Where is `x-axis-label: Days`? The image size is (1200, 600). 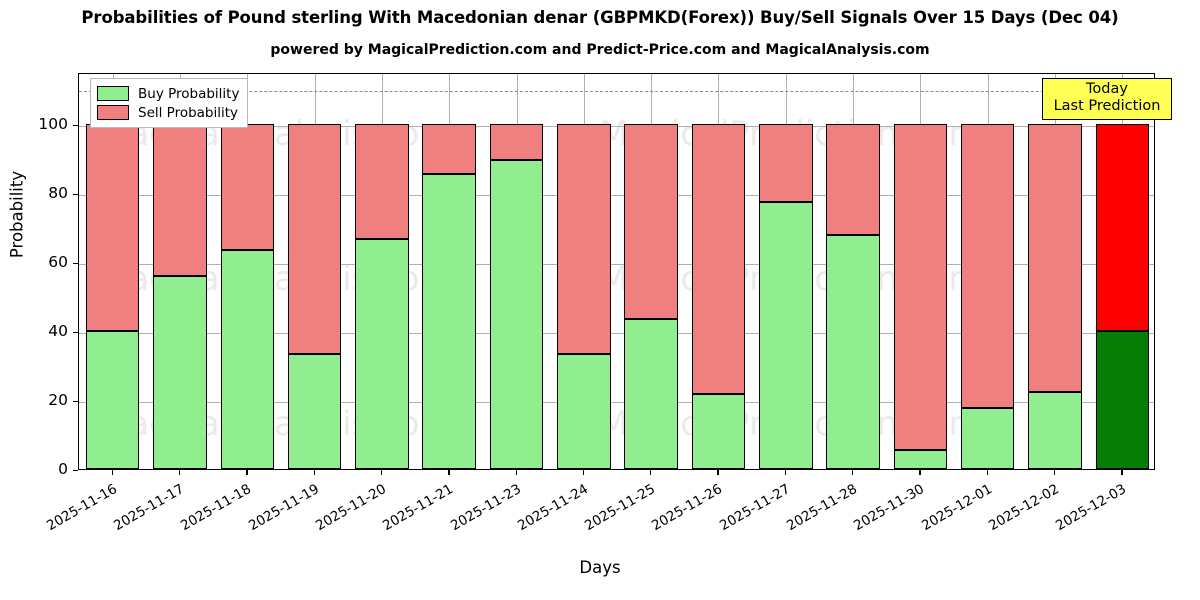 x-axis-label: Days is located at coordinates (600, 567).